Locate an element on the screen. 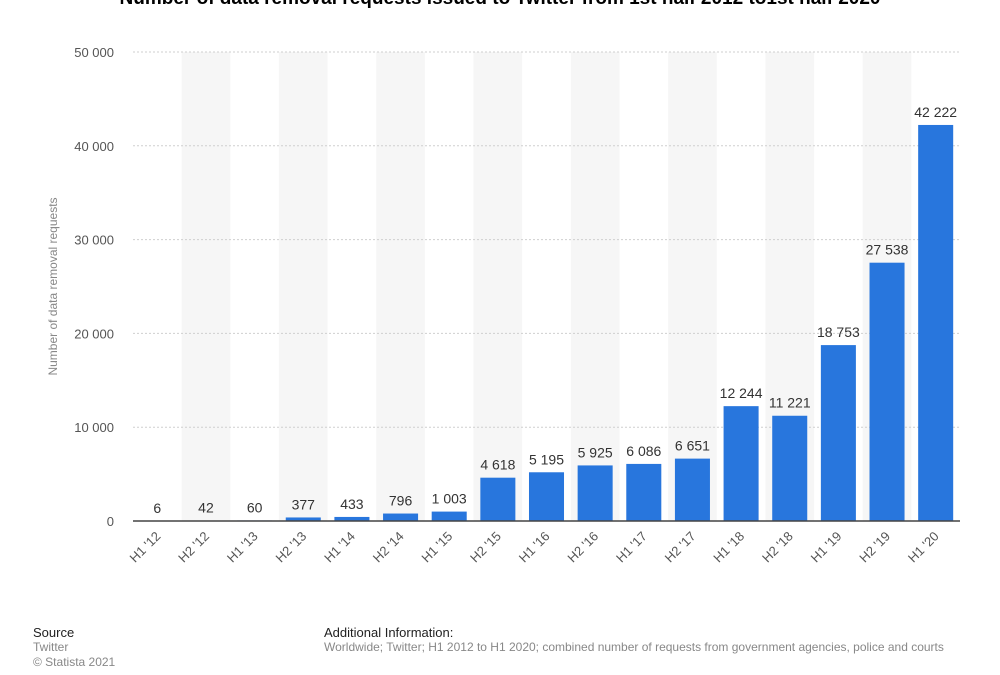  data-label: 27 538 is located at coordinates (887, 250).